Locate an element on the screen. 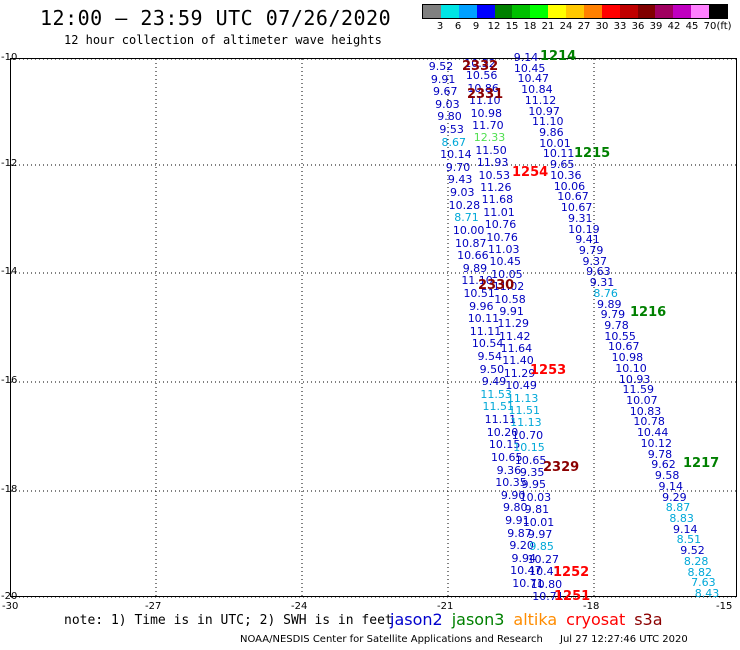 This screenshot has height=650, width=740. swh-value: 8.82 is located at coordinates (700, 572).